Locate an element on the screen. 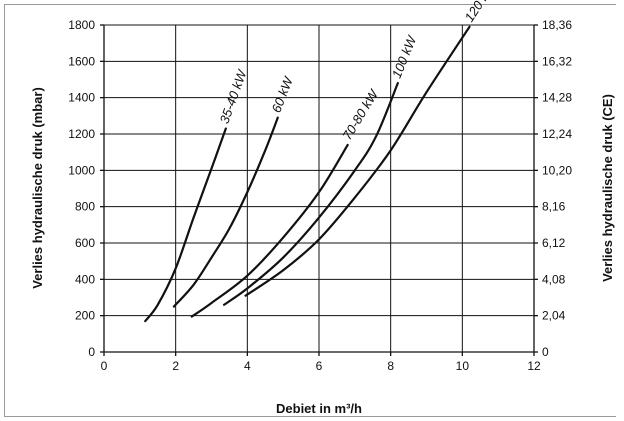 Image resolution: width=624 pixels, height=421 pixels. x-tick-label: 8 is located at coordinates (390, 366).